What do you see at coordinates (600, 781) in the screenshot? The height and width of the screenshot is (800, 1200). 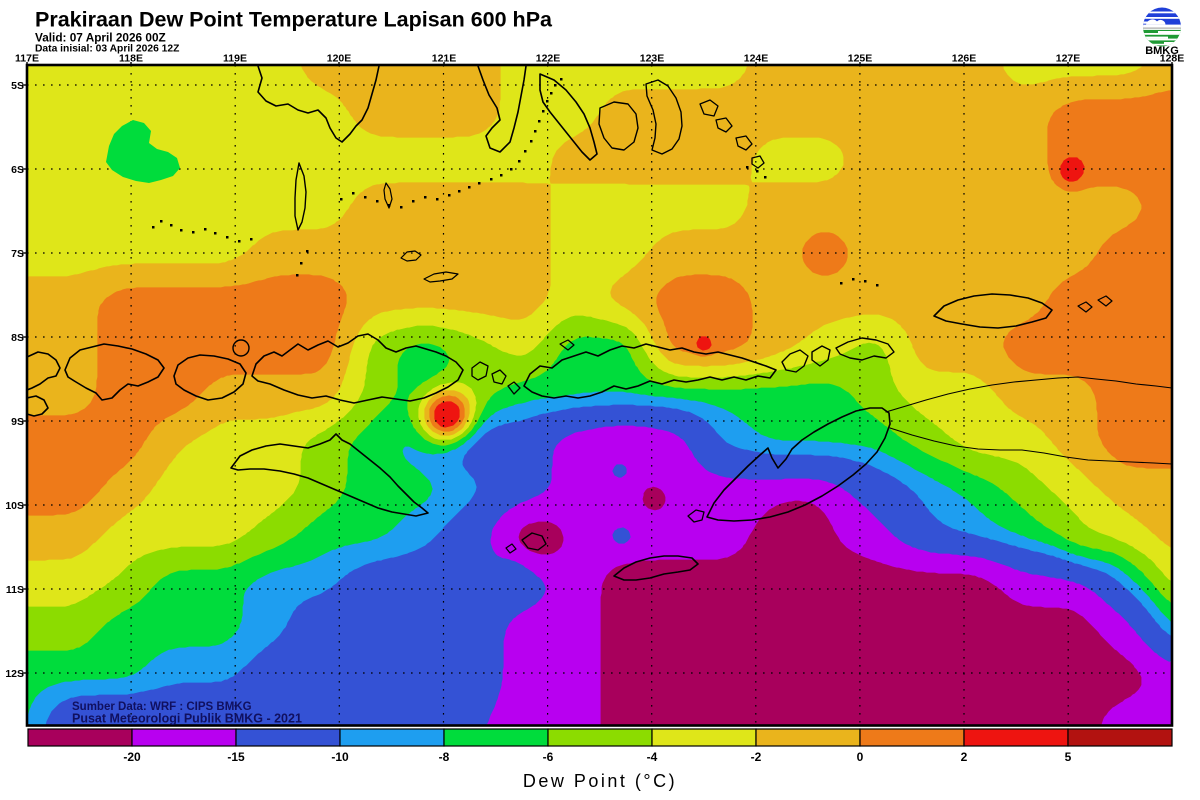 I see `svg-text: Dew Point (°C)` at bounding box center [600, 781].